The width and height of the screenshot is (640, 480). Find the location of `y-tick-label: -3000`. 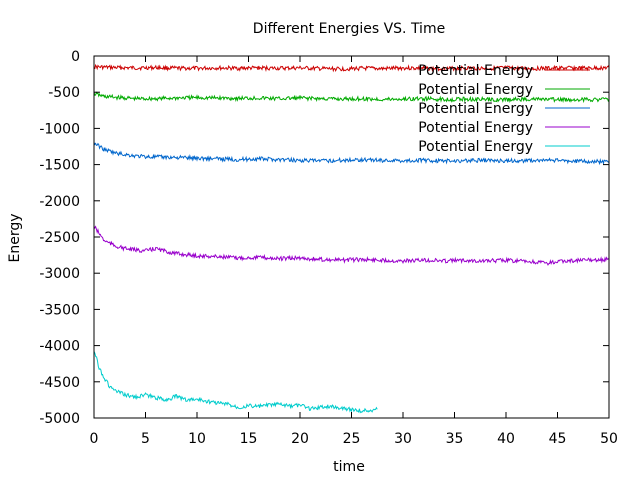

y-tick-label: -3000 is located at coordinates (59, 274).